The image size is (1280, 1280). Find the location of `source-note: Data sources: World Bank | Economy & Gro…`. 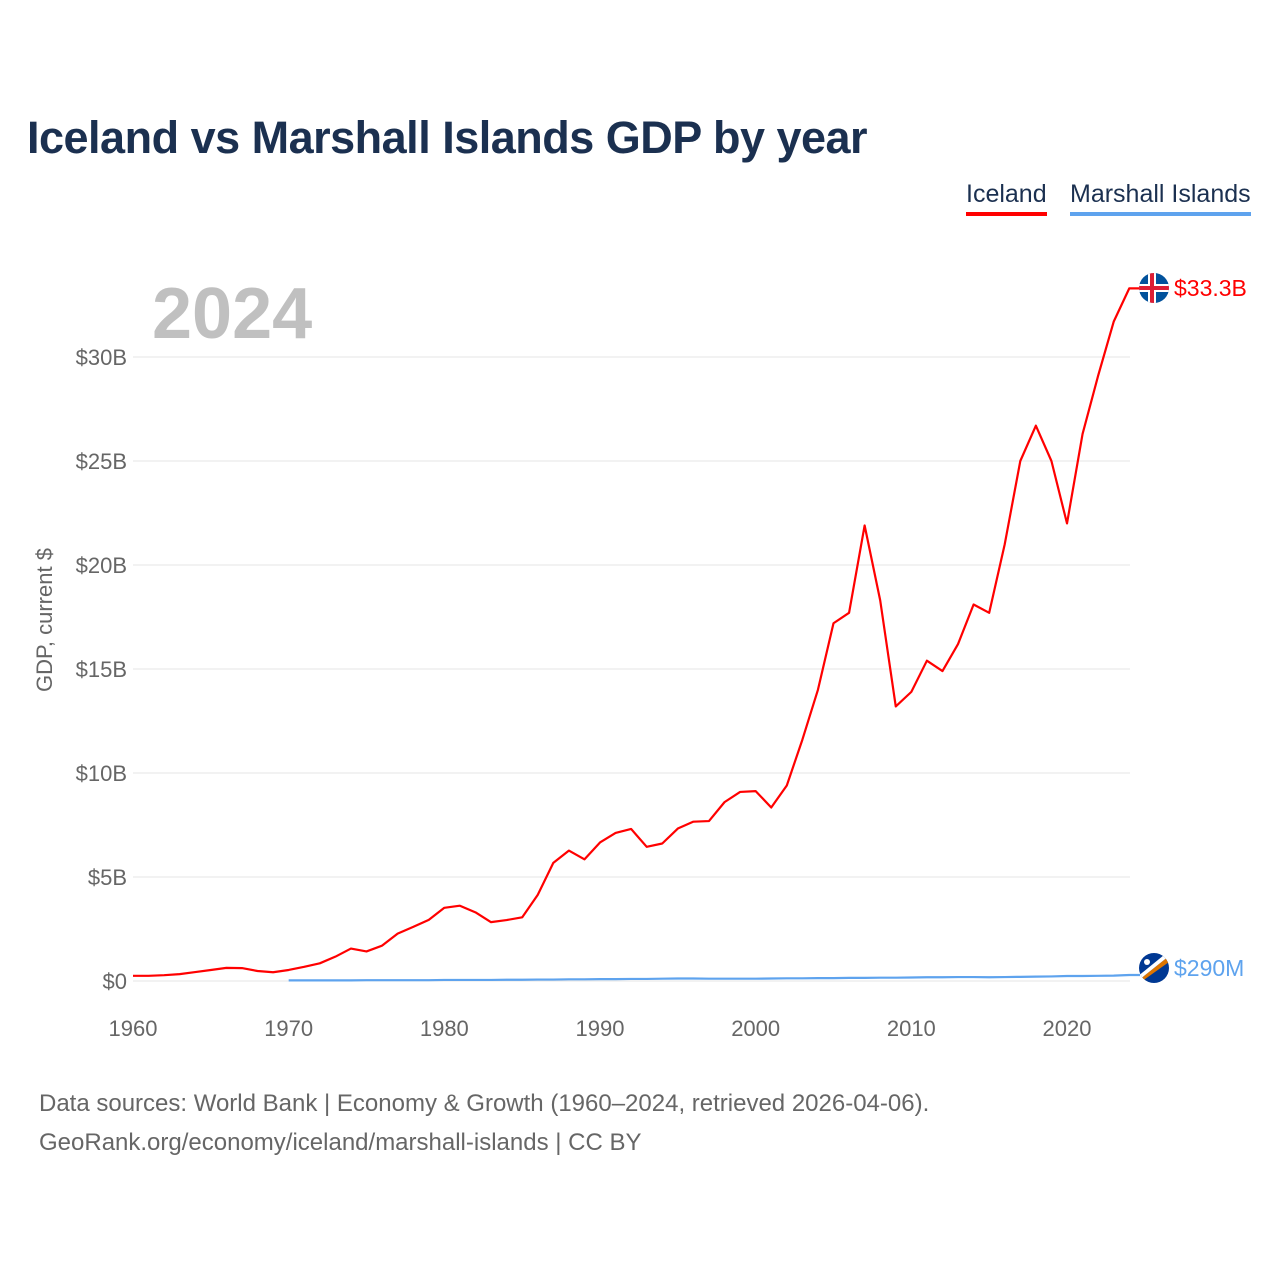

source-note: Data sources: World Bank | Economy & Gro… is located at coordinates (484, 1103).